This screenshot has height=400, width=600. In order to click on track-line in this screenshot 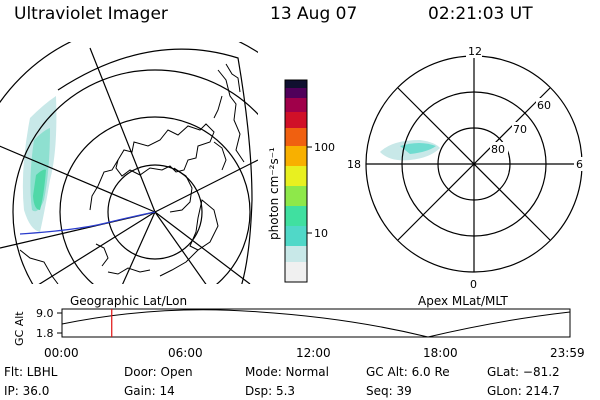, I will do `click(87, 223)`.